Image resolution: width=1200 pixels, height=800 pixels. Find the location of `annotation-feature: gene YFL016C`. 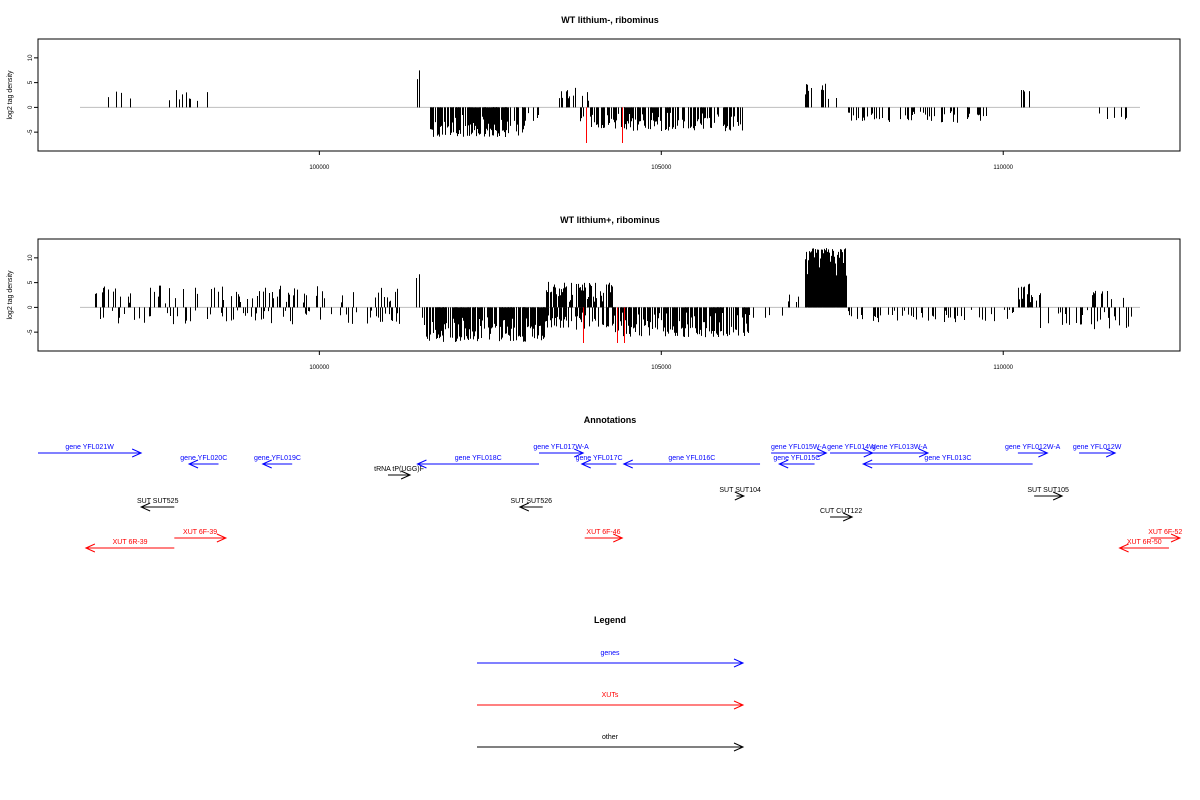

annotation-feature: gene YFL016C is located at coordinates (691, 462).